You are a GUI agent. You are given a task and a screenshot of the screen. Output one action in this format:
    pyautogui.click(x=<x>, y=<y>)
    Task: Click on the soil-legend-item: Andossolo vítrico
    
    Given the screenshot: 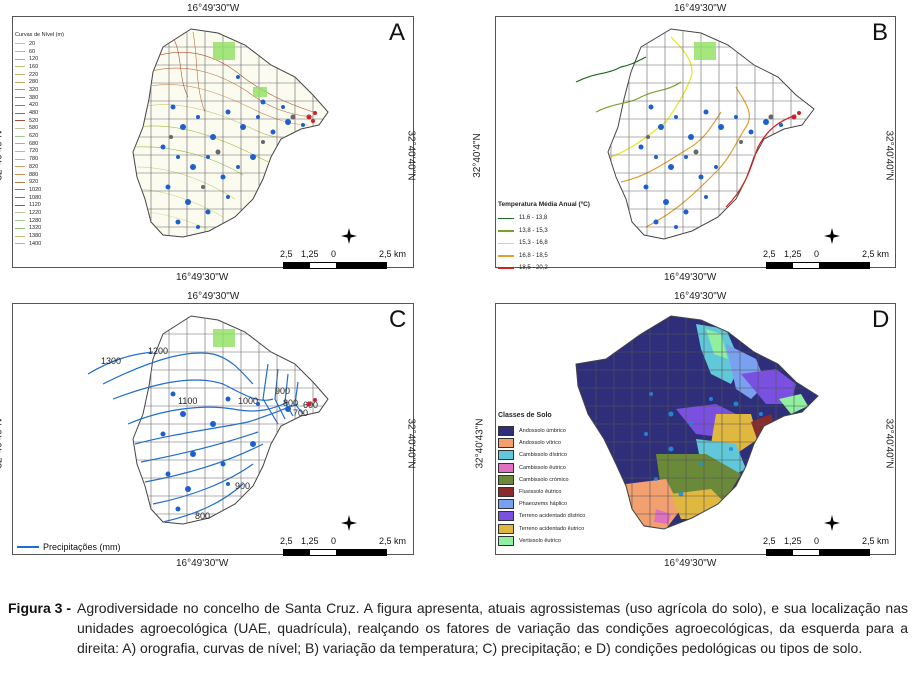 What is the action you would take?
    pyautogui.click(x=553, y=443)
    